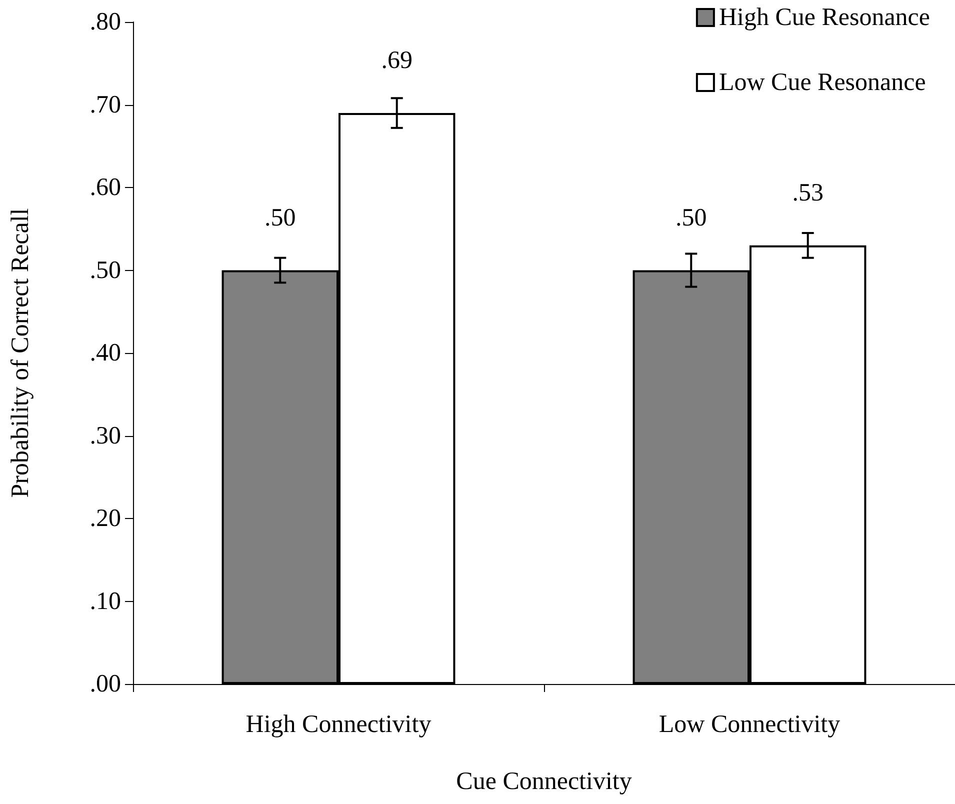 This screenshot has width=955, height=804. What do you see at coordinates (749, 724) in the screenshot?
I see `x-tick-label: Low Connectivity` at bounding box center [749, 724].